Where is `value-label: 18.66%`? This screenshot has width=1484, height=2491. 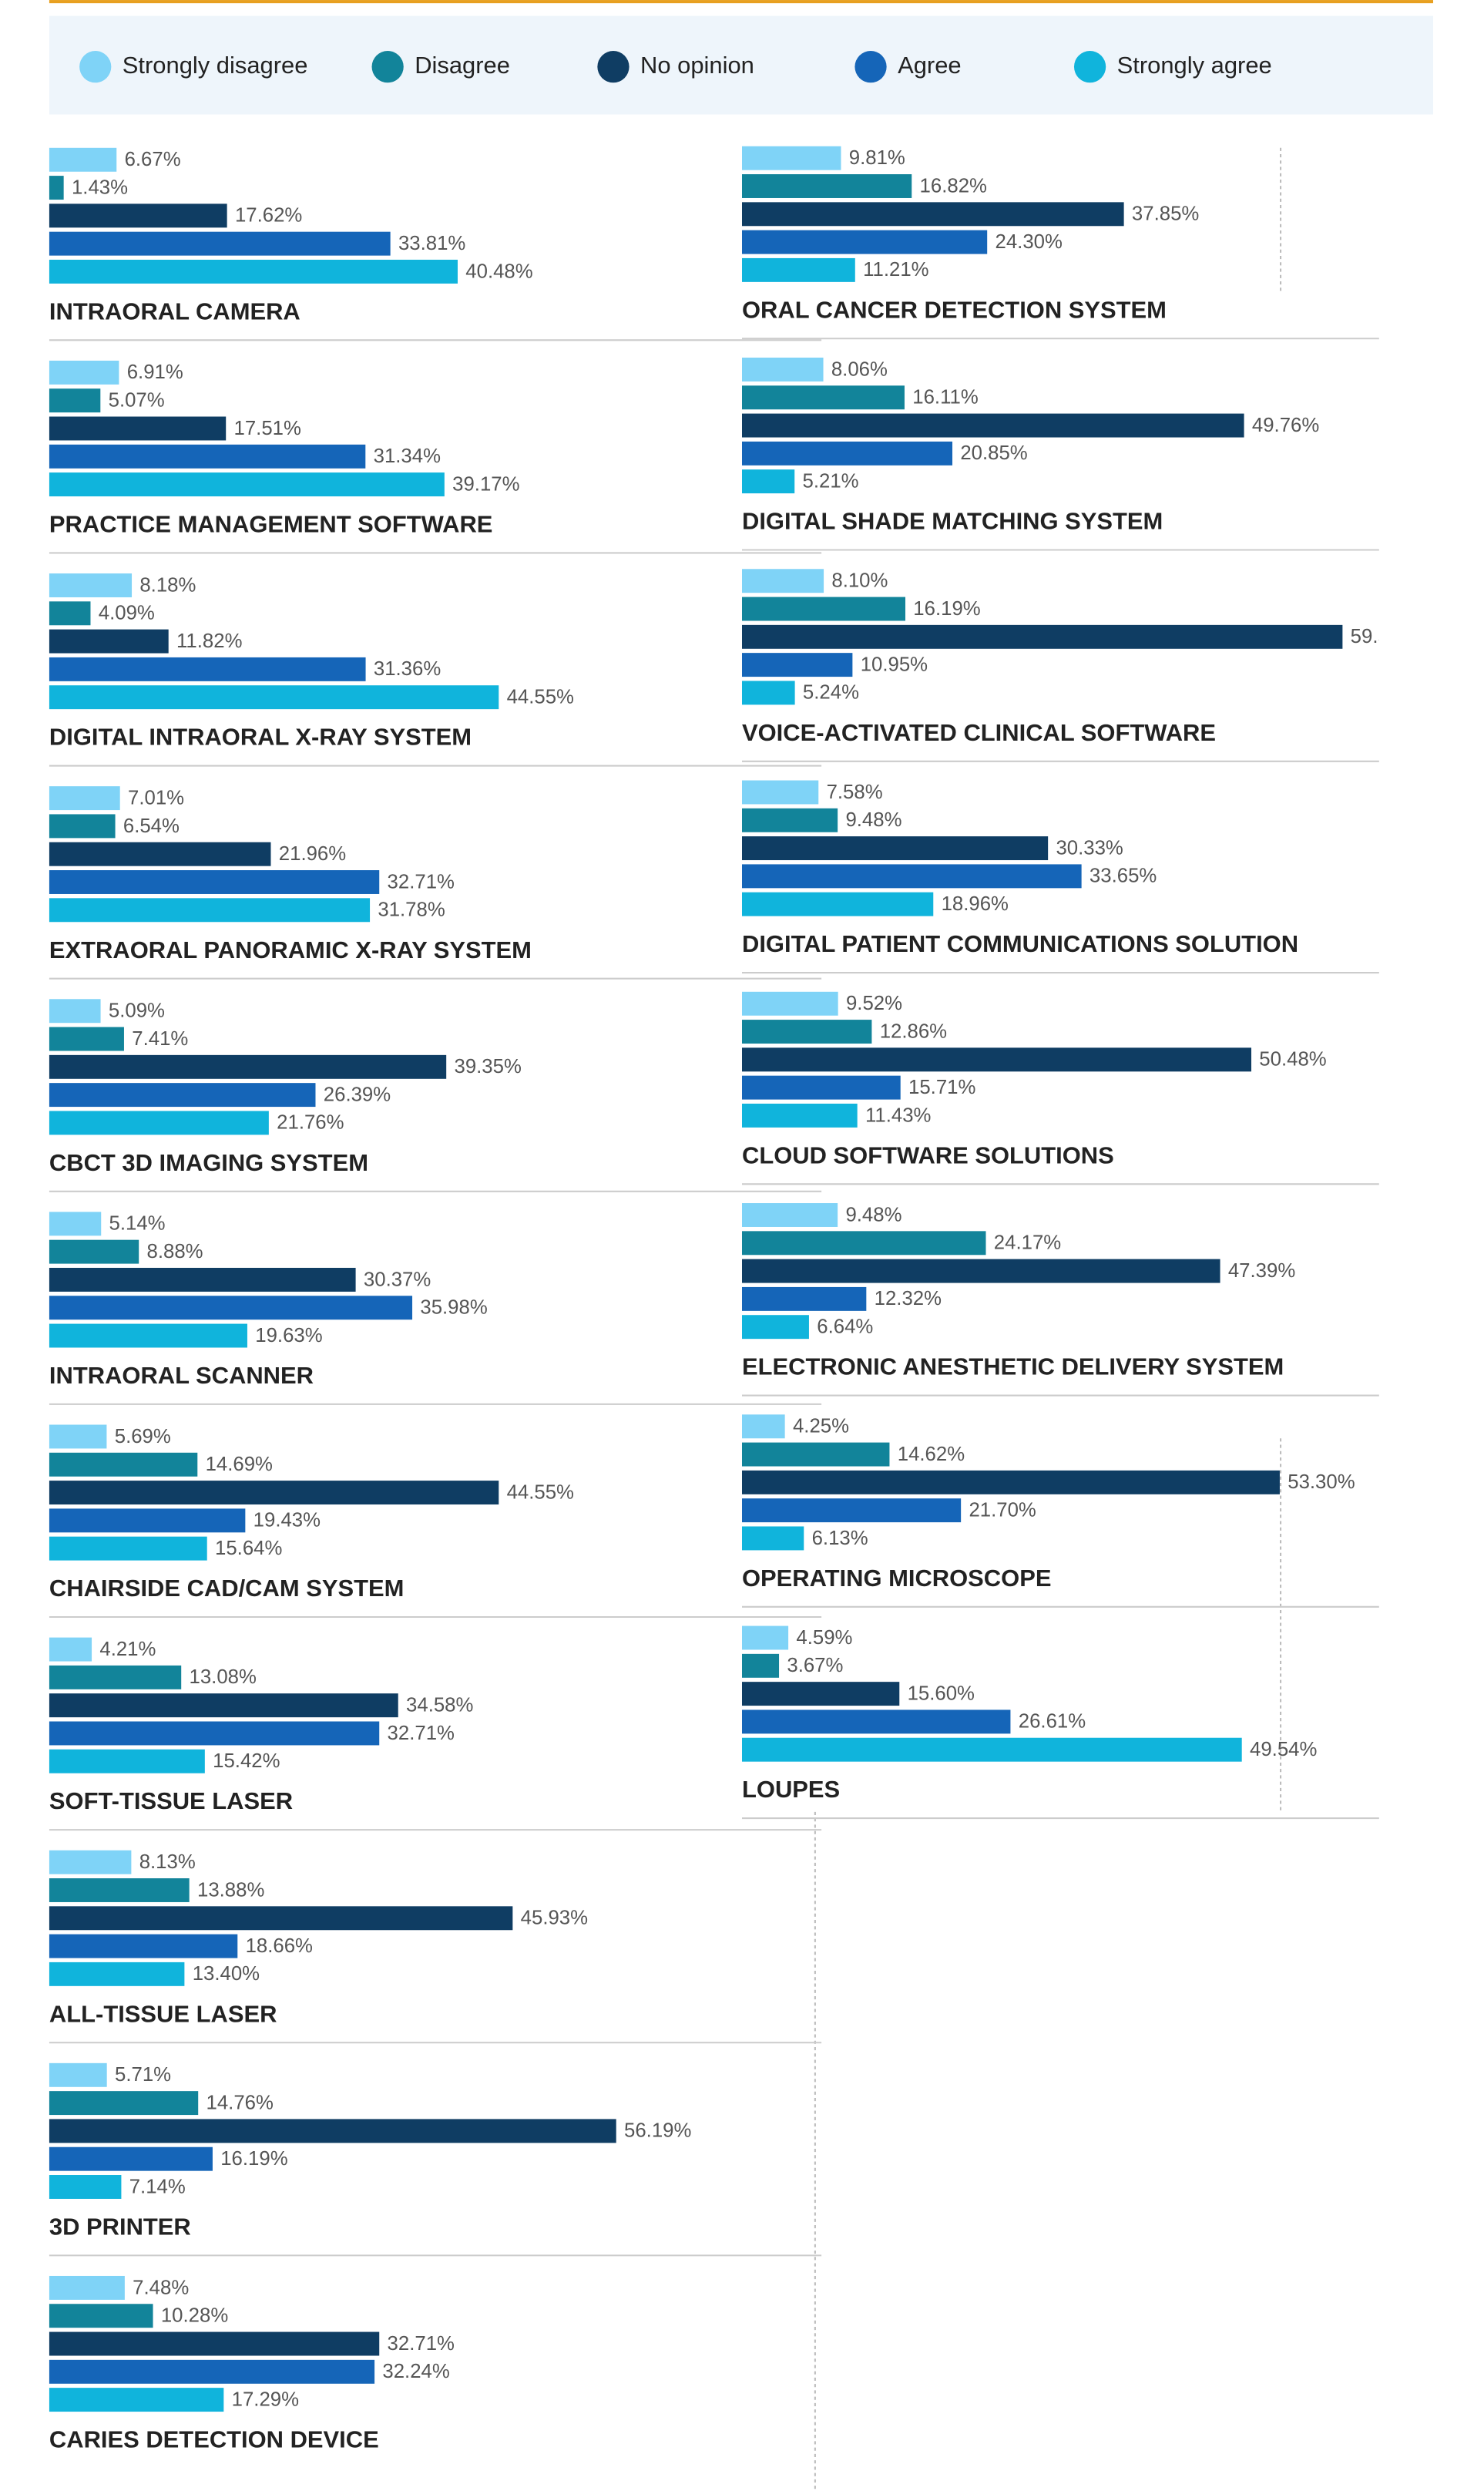
value-label: 18.66% is located at coordinates (279, 1946).